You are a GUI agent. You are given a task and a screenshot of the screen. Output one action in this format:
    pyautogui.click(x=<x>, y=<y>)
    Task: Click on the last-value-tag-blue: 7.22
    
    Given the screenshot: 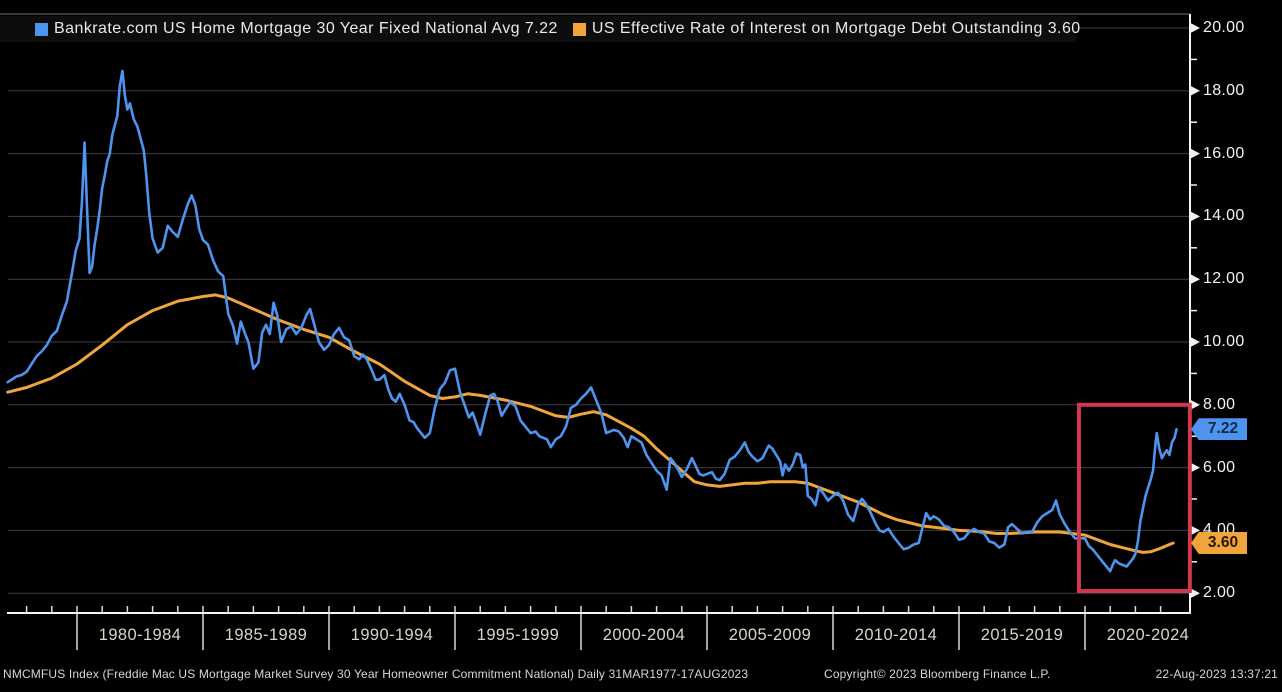 What is the action you would take?
    pyautogui.click(x=1219, y=429)
    